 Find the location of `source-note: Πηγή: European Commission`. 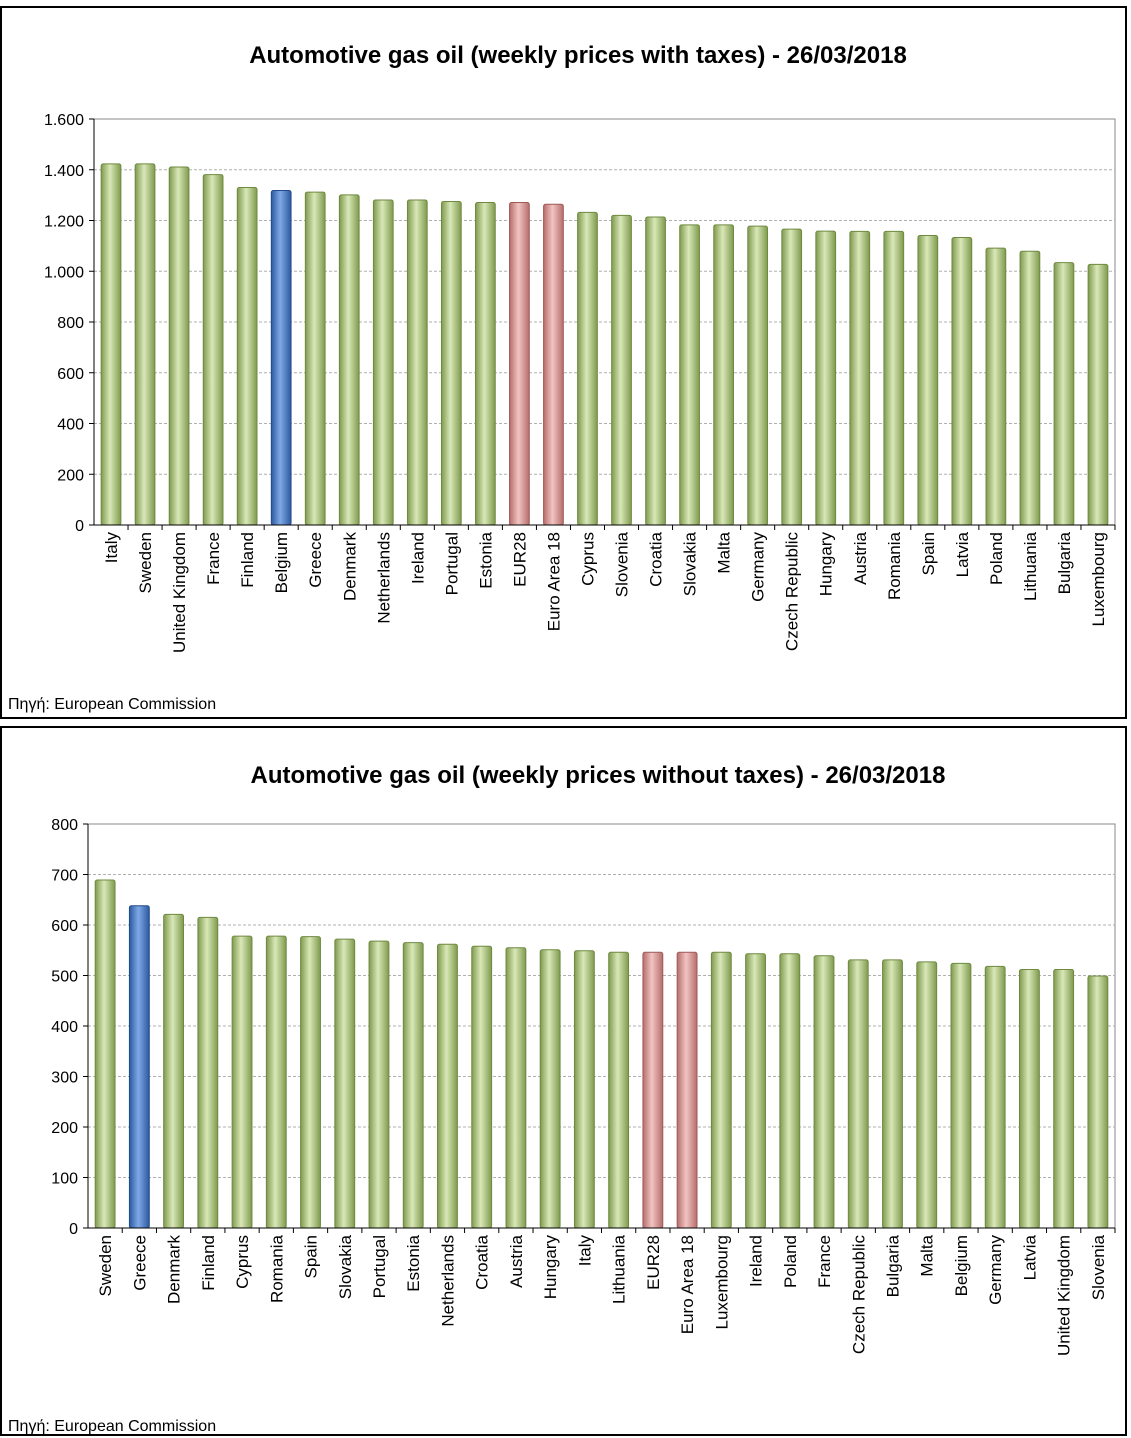

source-note: Πηγή: European Commission is located at coordinates (112, 1426).